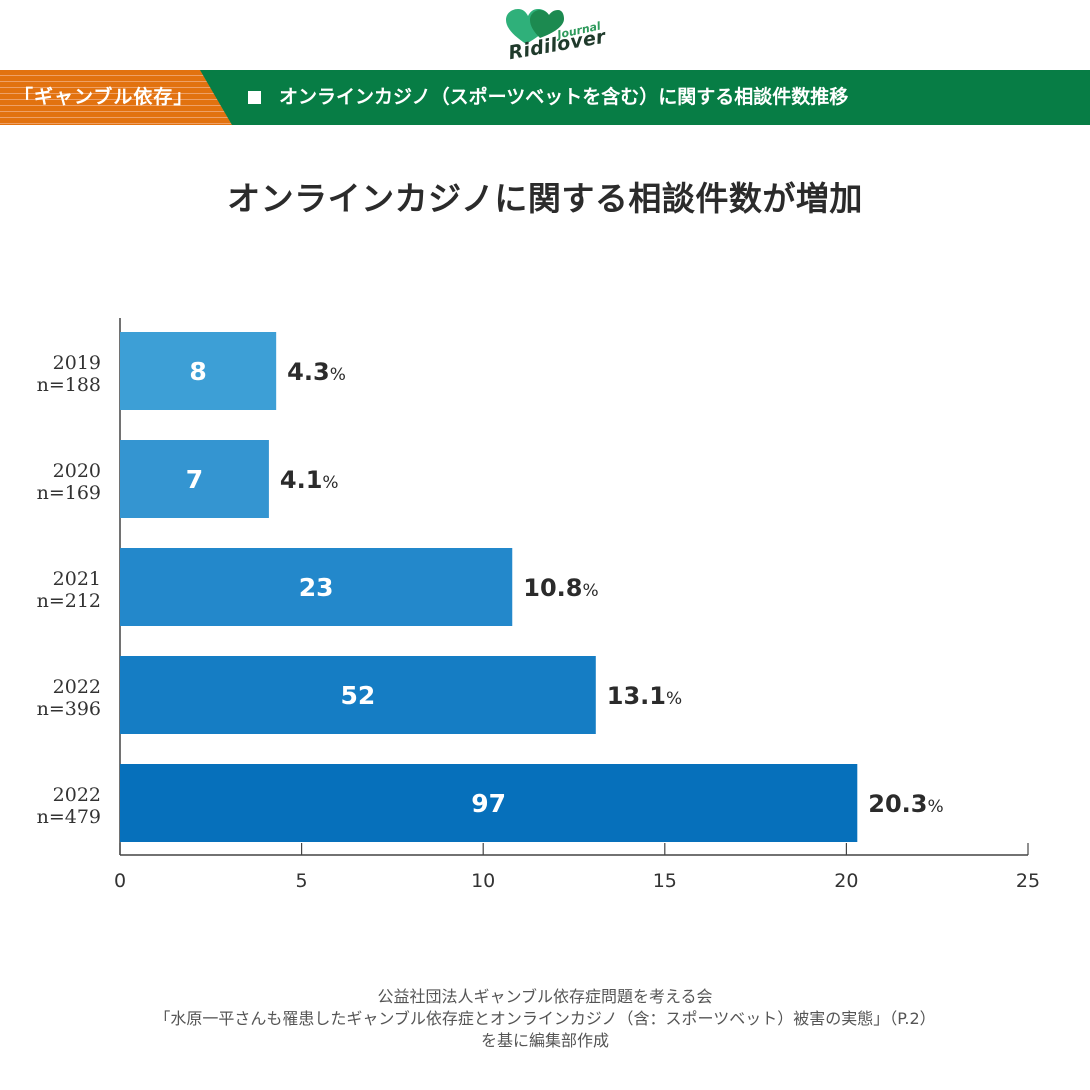 This screenshot has width=1090, height=1090. I want to click on category-tag-background, so click(116, 97).